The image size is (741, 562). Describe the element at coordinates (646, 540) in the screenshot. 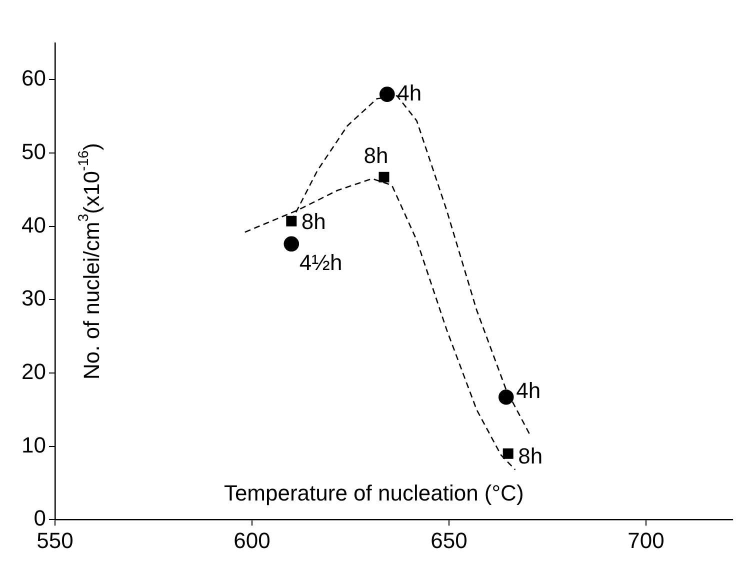

I see `x-tick-label: 700` at that location.